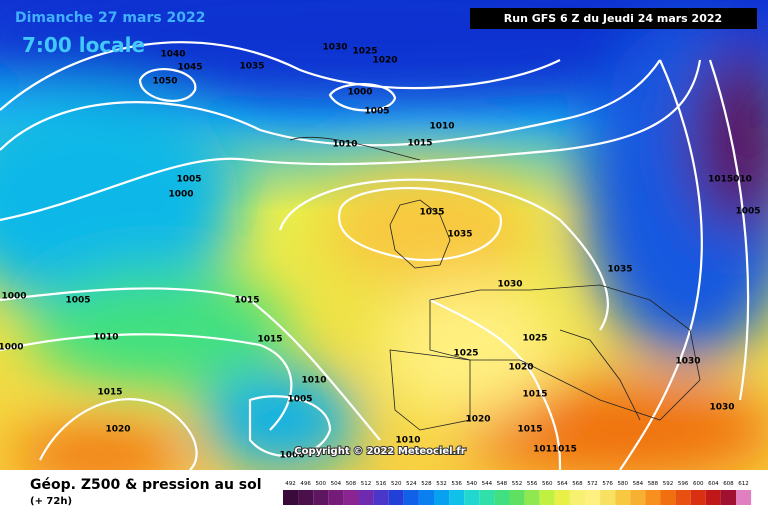  What do you see at coordinates (728, 484) in the screenshot?
I see `scale-label: 608` at bounding box center [728, 484].